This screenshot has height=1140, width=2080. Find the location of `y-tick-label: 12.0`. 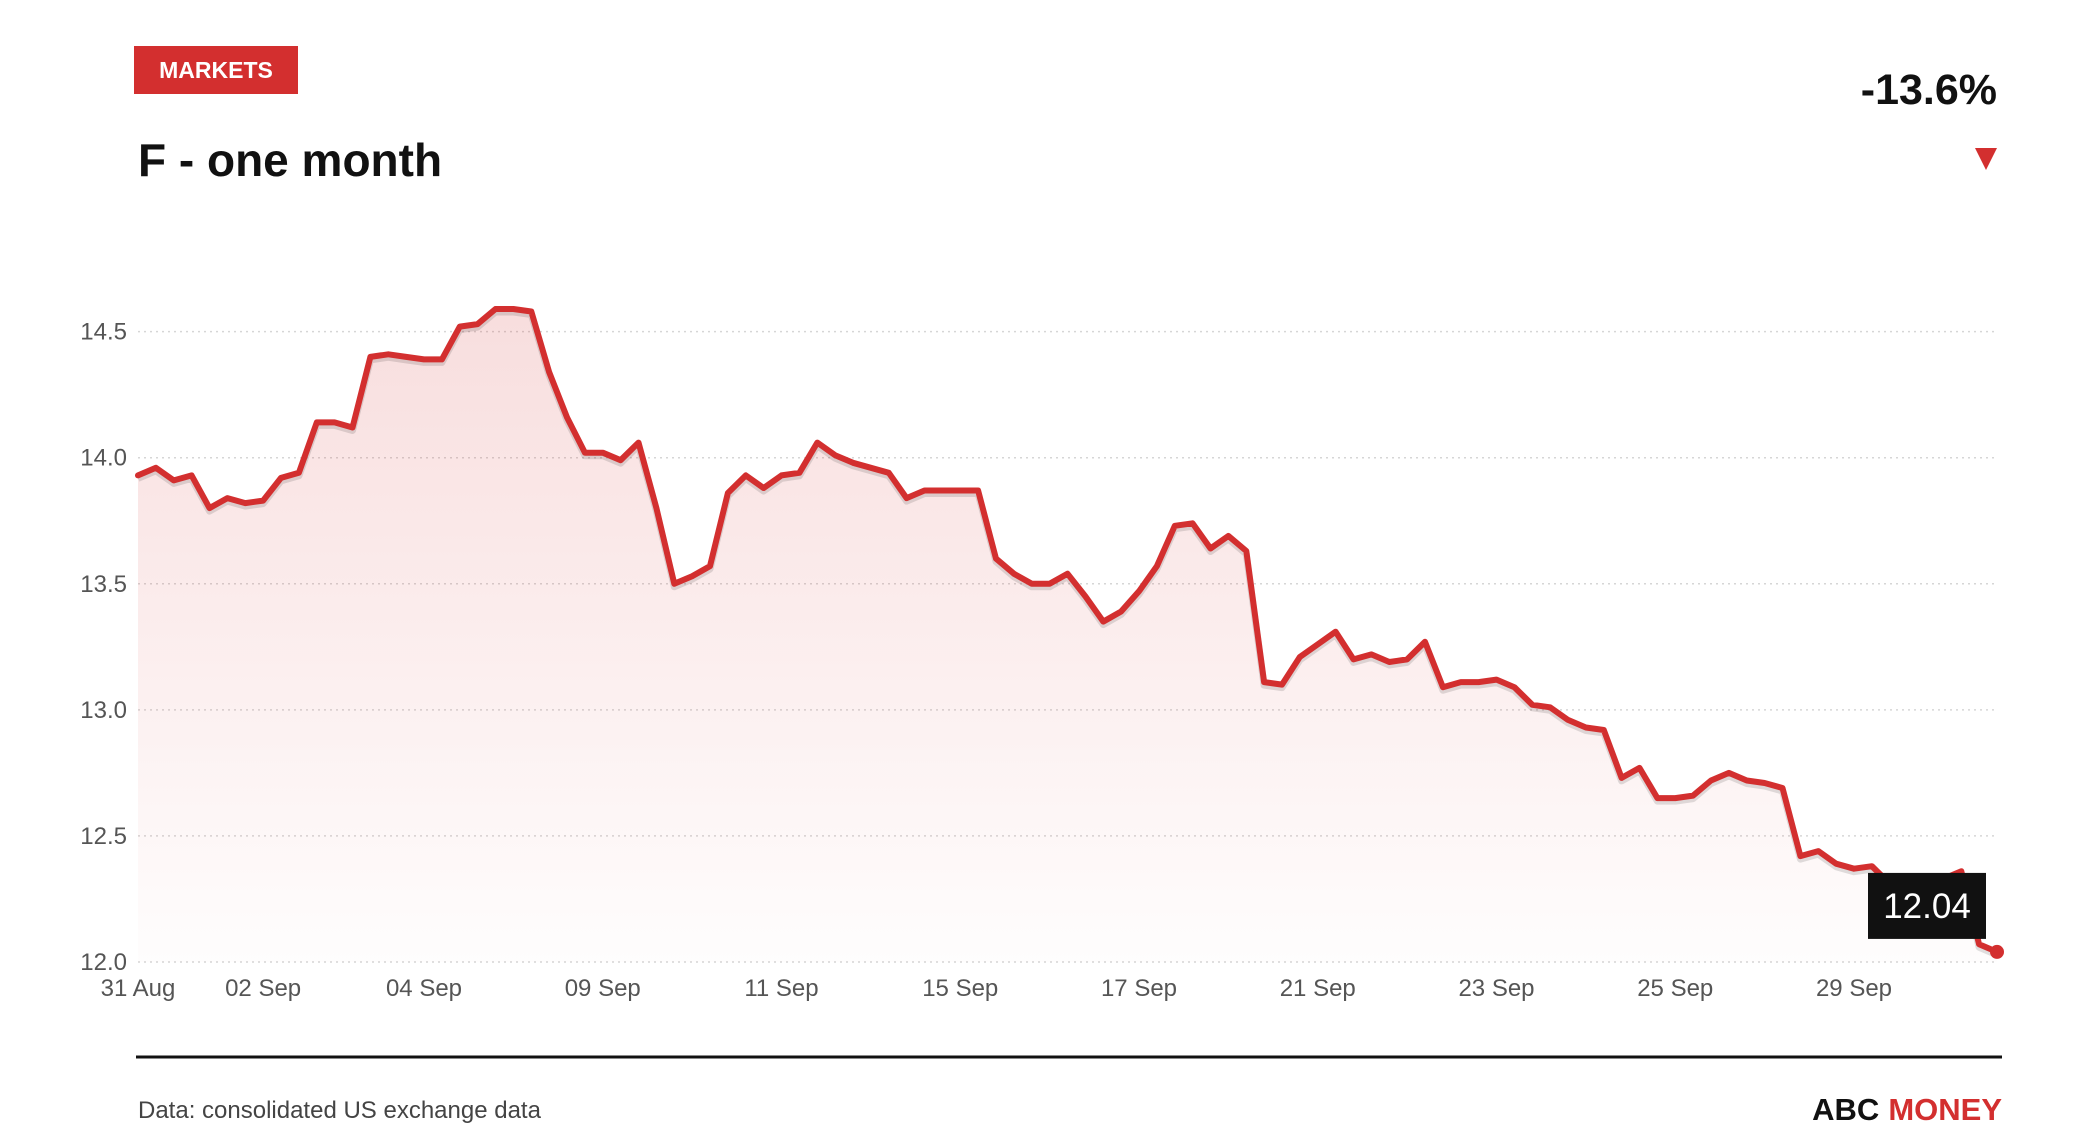

y-tick-label: 12.0 is located at coordinates (103, 962).